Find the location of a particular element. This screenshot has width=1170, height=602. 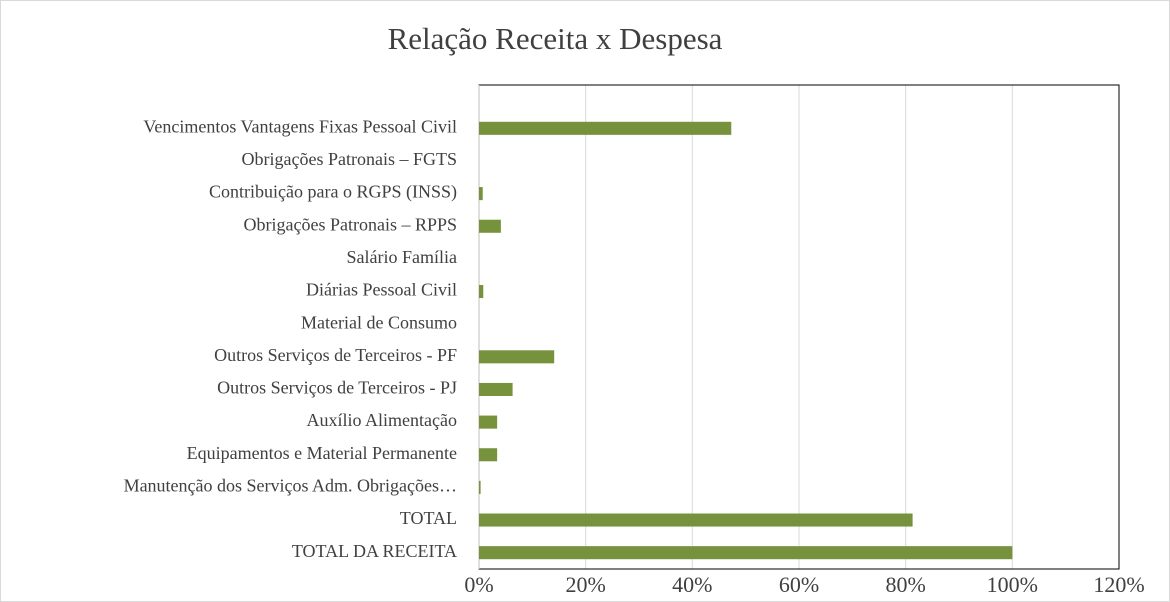

y-tick-label: Equipamentos e Material Permanente is located at coordinates (322, 453).